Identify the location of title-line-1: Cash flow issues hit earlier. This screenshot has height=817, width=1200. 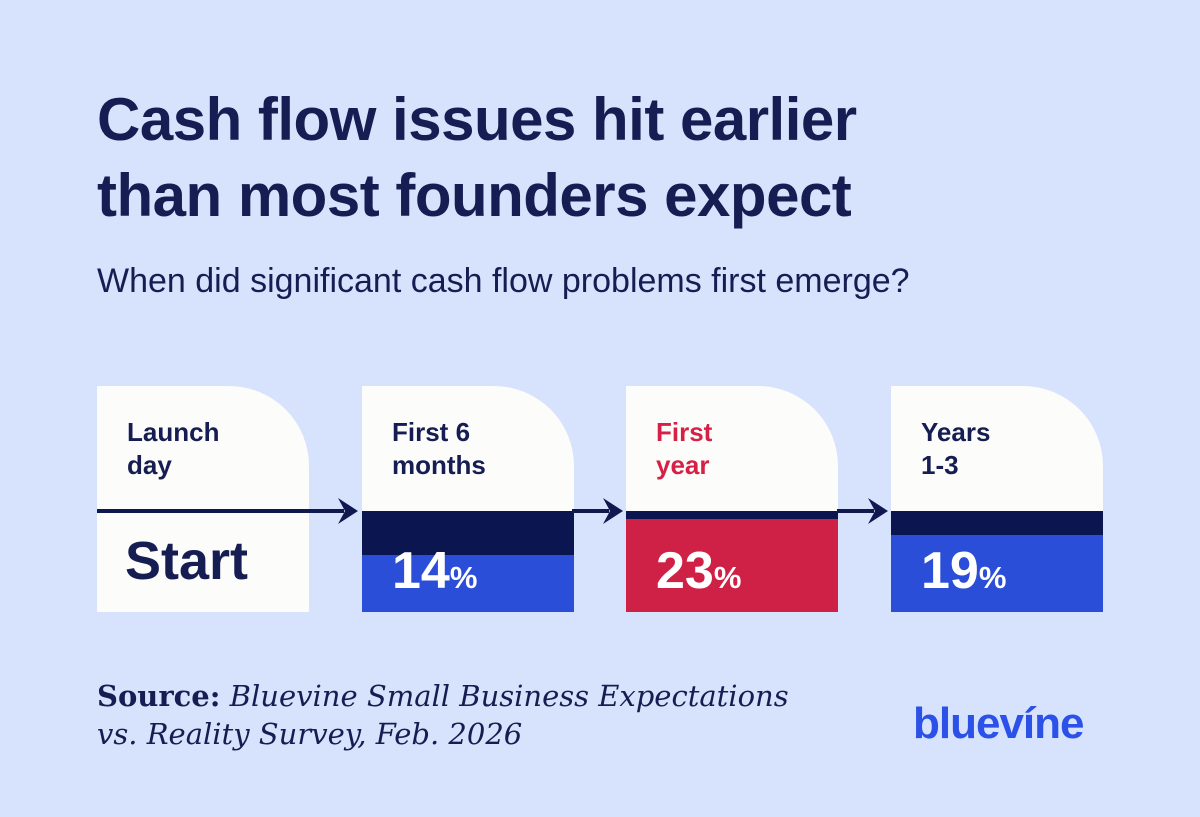
(477, 119).